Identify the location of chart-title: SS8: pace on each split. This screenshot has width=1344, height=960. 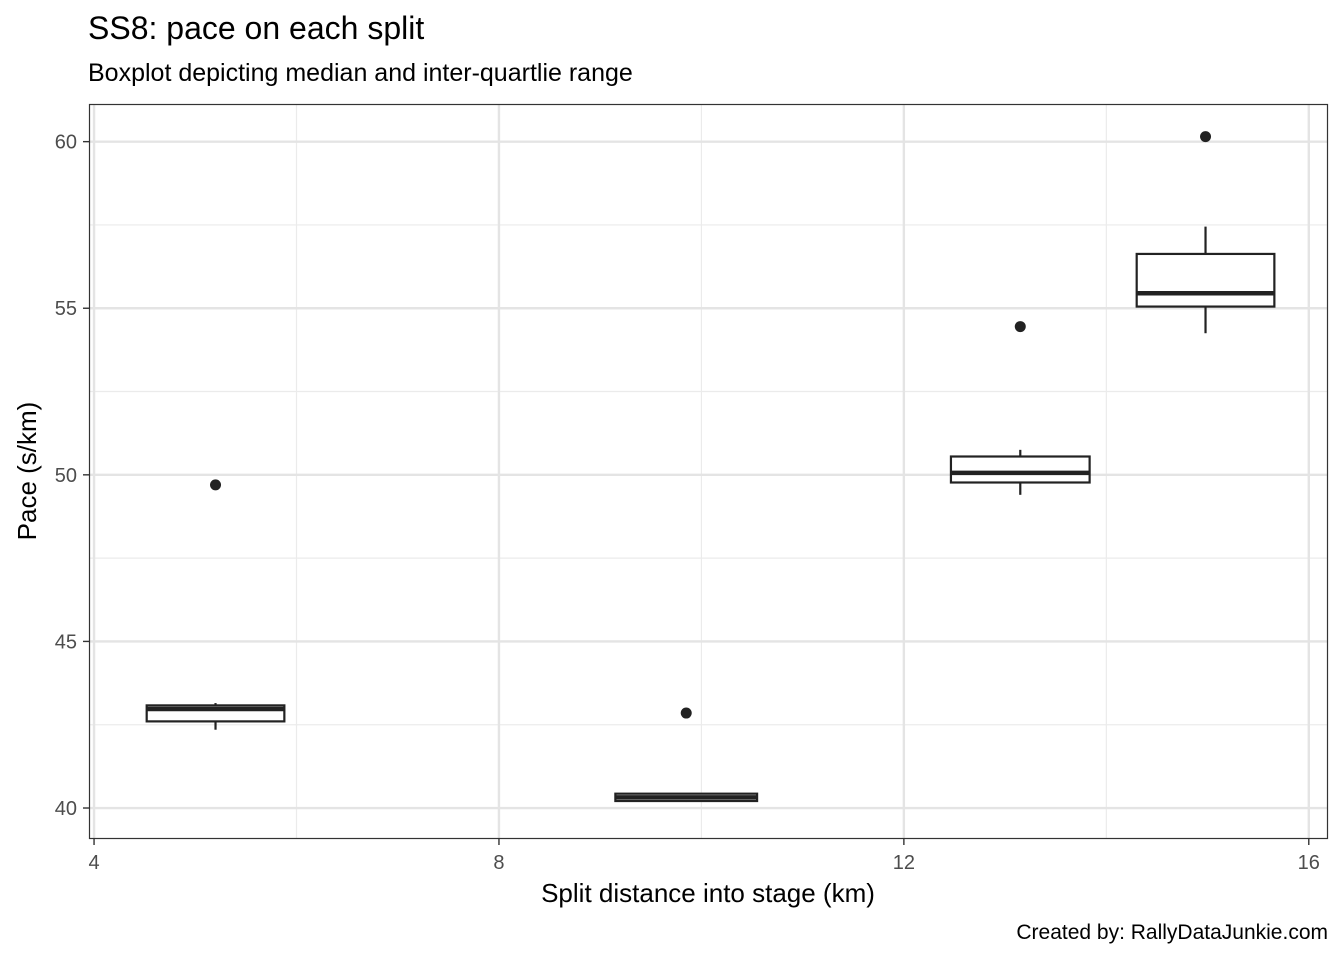
(256, 28).